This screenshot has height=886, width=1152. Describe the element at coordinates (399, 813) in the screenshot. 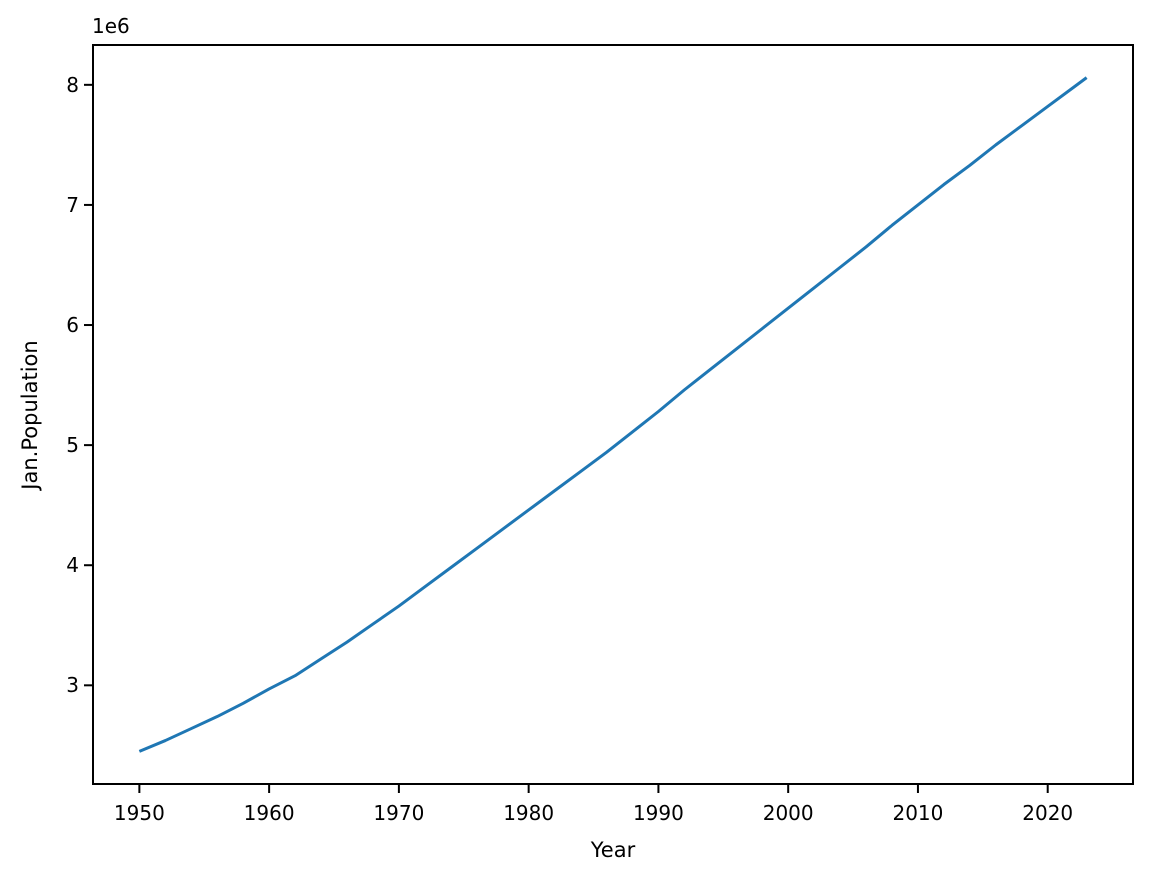

I see `x-tick-label: 1970` at that location.